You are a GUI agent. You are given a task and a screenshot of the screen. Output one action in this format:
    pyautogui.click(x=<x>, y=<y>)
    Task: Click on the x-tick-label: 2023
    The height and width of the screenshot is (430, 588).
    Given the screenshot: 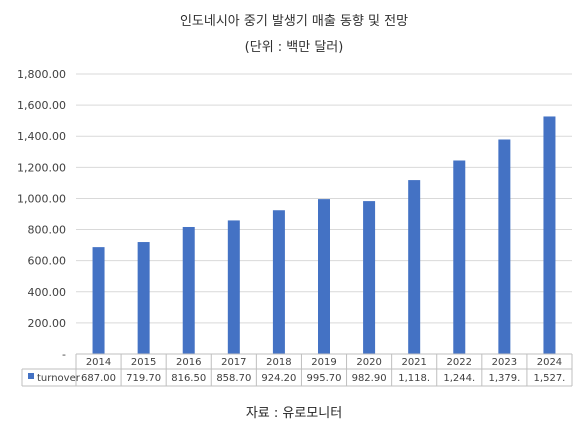 What is the action you would take?
    pyautogui.click(x=504, y=362)
    